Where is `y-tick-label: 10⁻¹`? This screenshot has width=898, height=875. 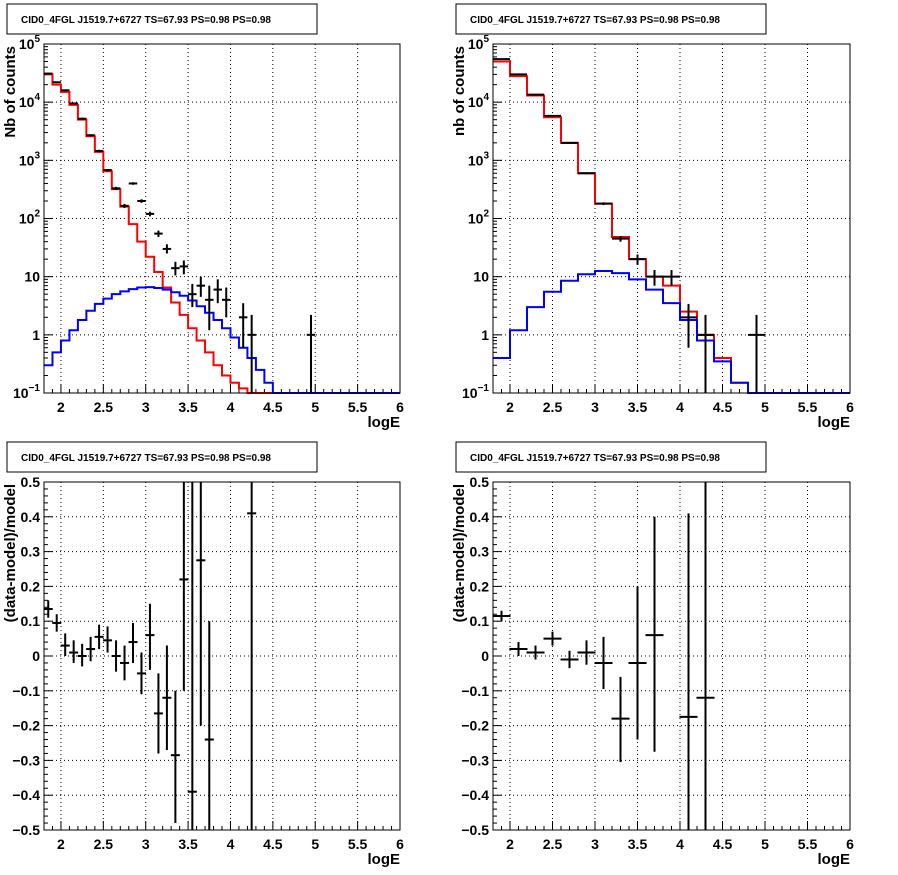 y-tick-label: 10⁻¹ is located at coordinates (26, 392).